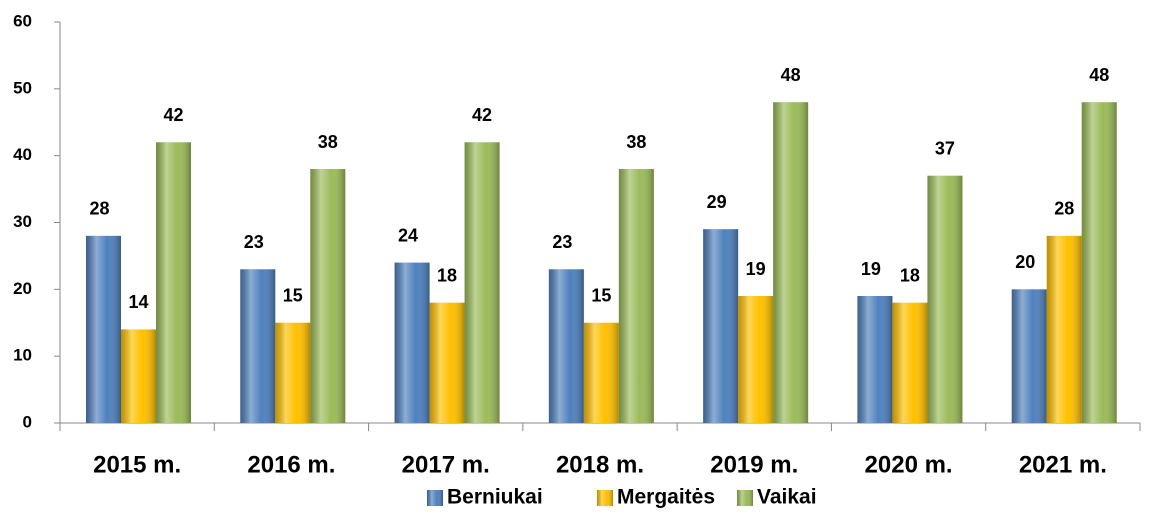 The width and height of the screenshot is (1156, 515). I want to click on data-label: 24, so click(408, 235).